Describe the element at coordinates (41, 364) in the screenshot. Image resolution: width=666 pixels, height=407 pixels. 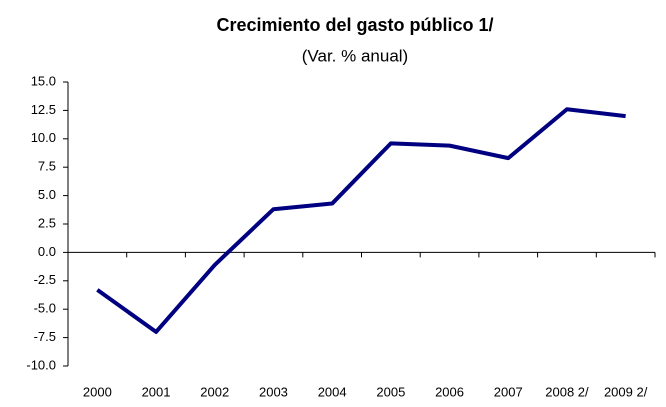
I see `y-tick-label: -10.0` at that location.